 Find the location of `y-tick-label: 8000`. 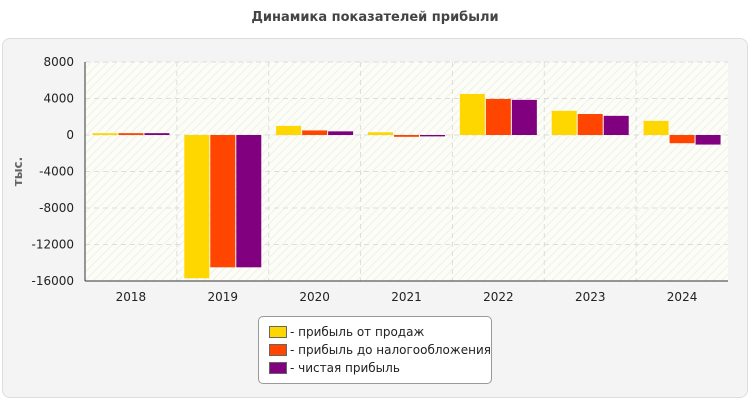

y-tick-label: 8000 is located at coordinates (58, 62).